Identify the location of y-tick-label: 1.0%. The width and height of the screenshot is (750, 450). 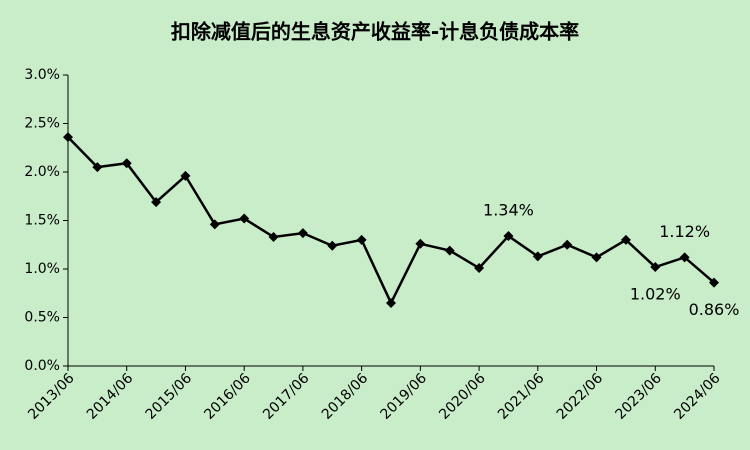
(42, 269).